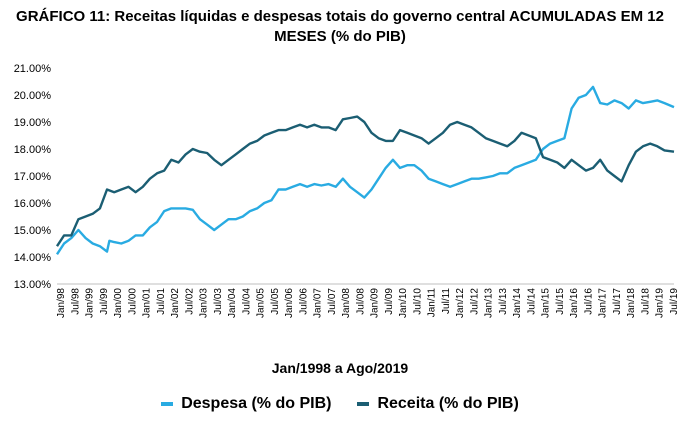 The height and width of the screenshot is (427, 680). Describe the element at coordinates (417, 301) in the screenshot. I see `x-tick-label: Jul/10` at that location.